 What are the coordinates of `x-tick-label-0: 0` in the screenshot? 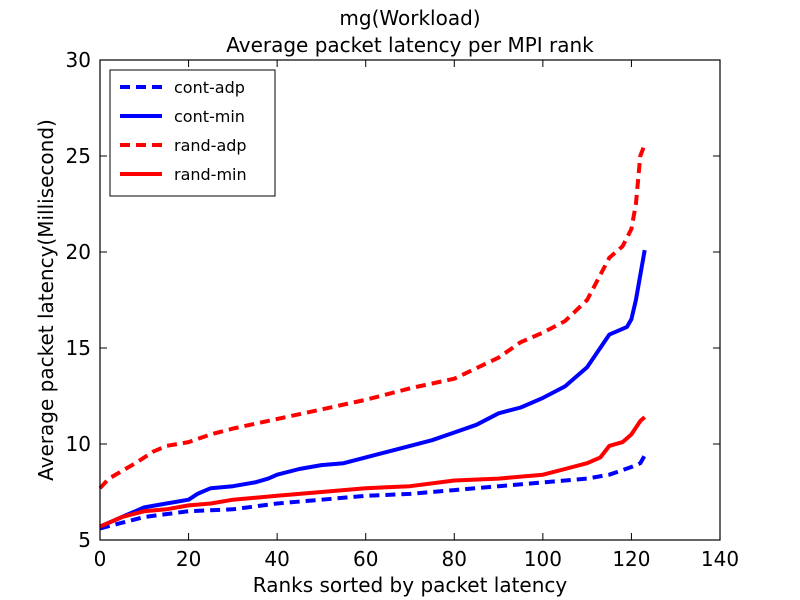 It's located at (100, 559).